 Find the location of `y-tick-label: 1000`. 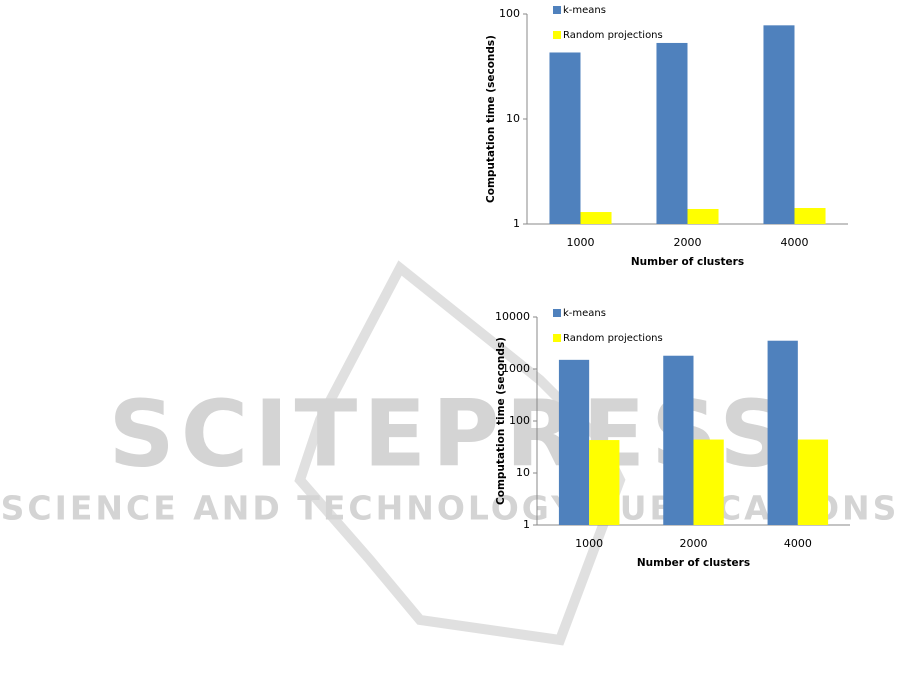

y-tick-label: 1000 is located at coordinates (516, 368).